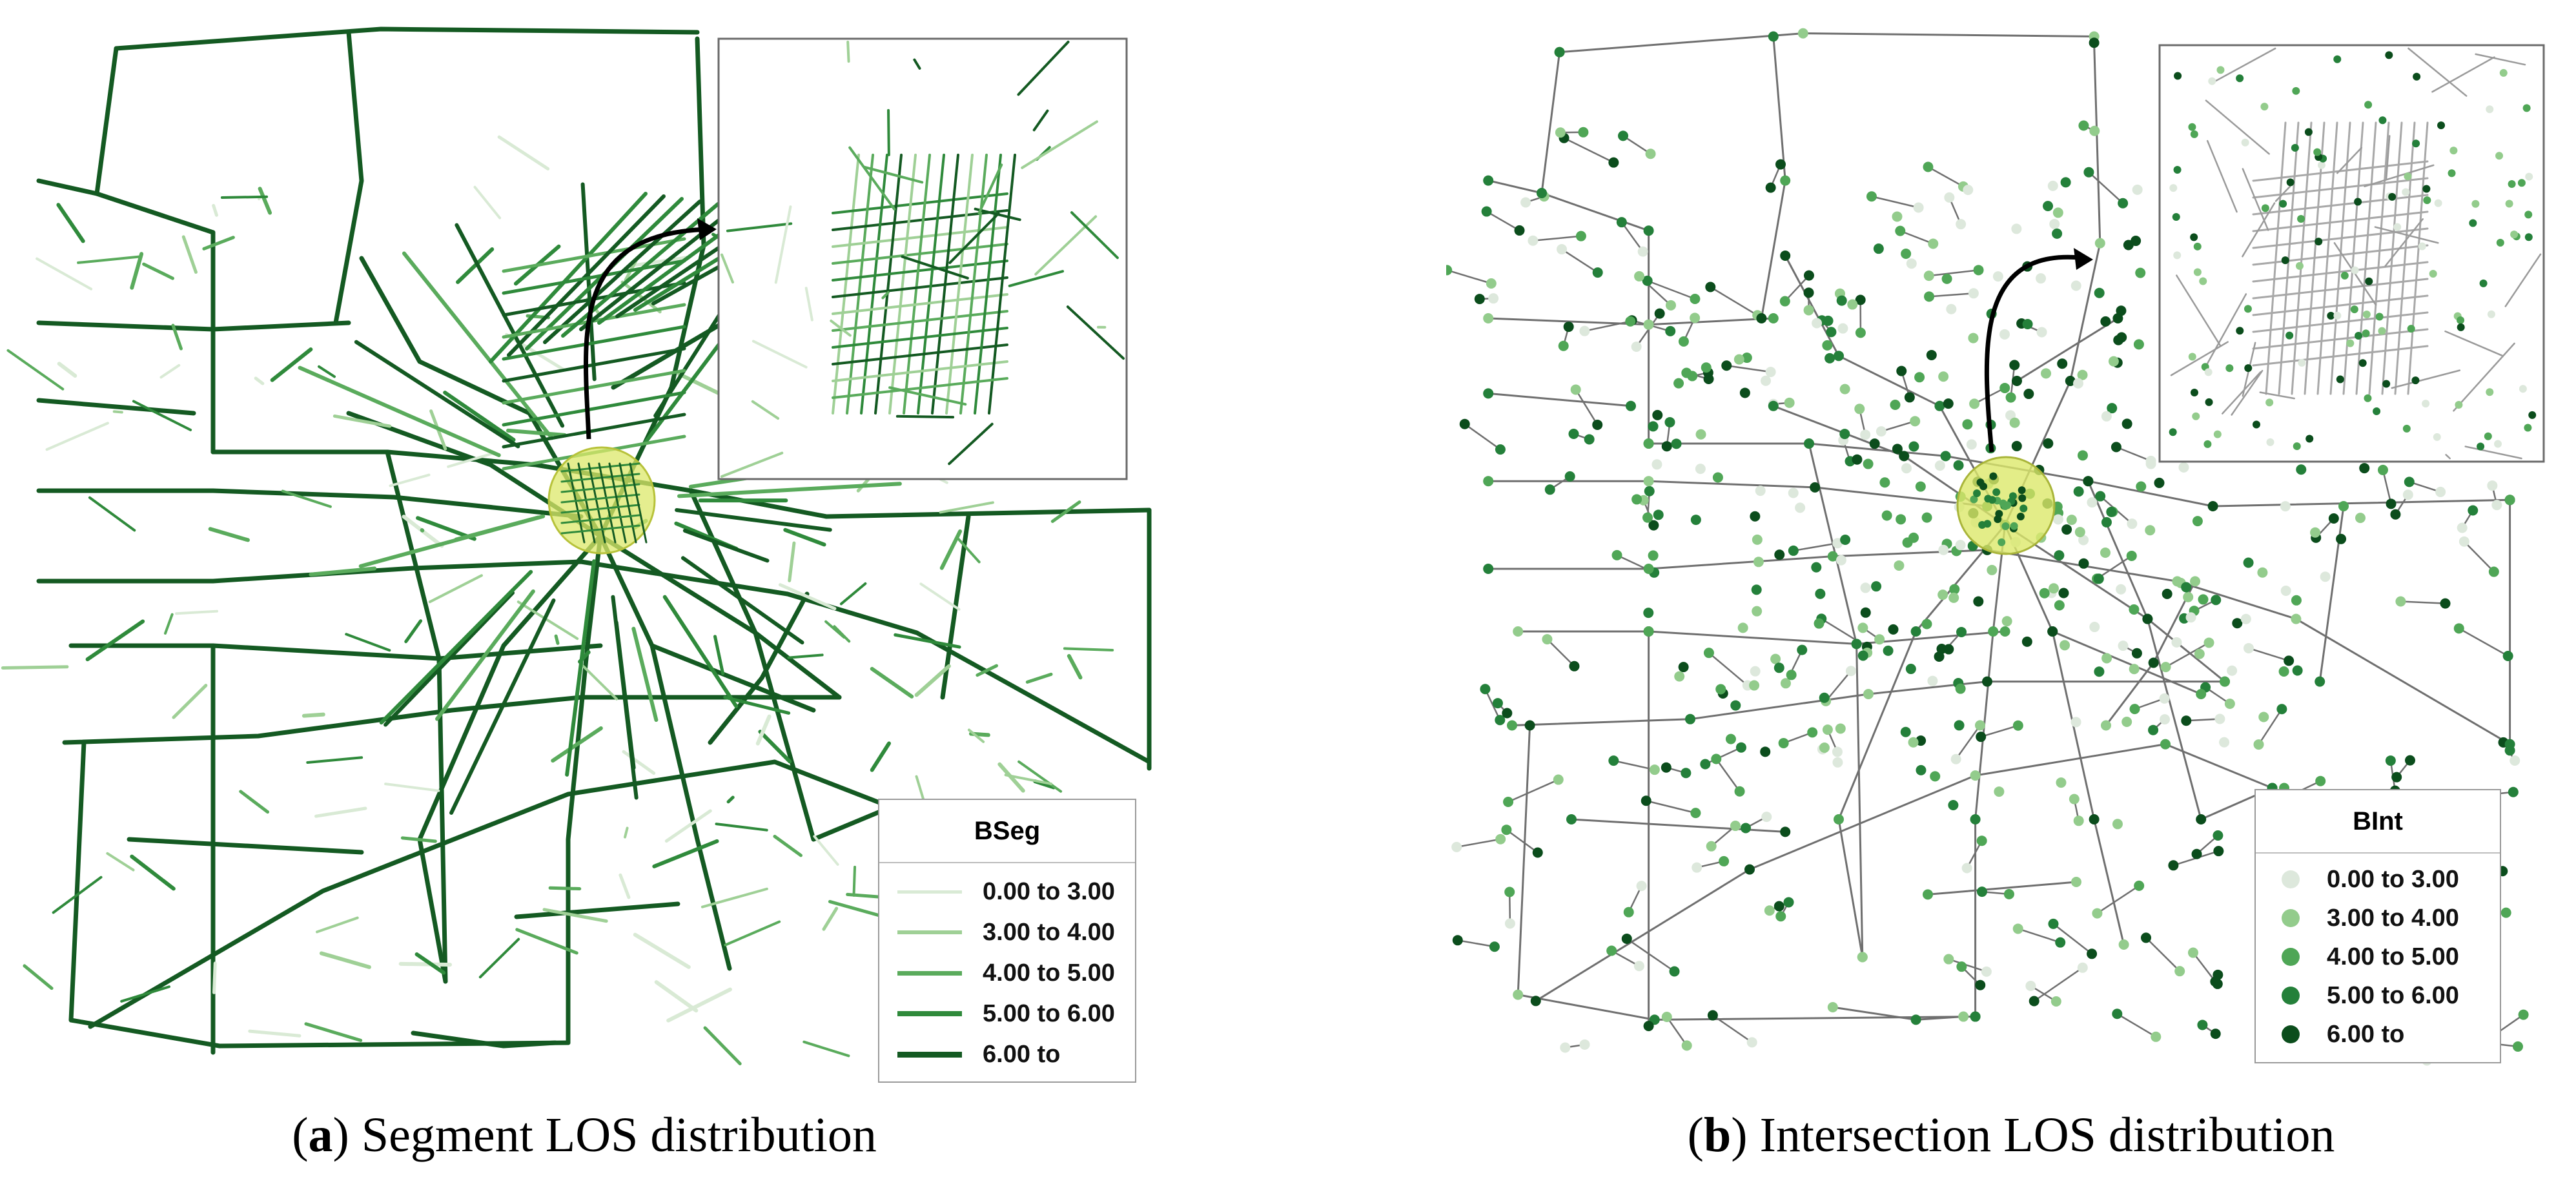  I want to click on grid-road, so click(600, 488).